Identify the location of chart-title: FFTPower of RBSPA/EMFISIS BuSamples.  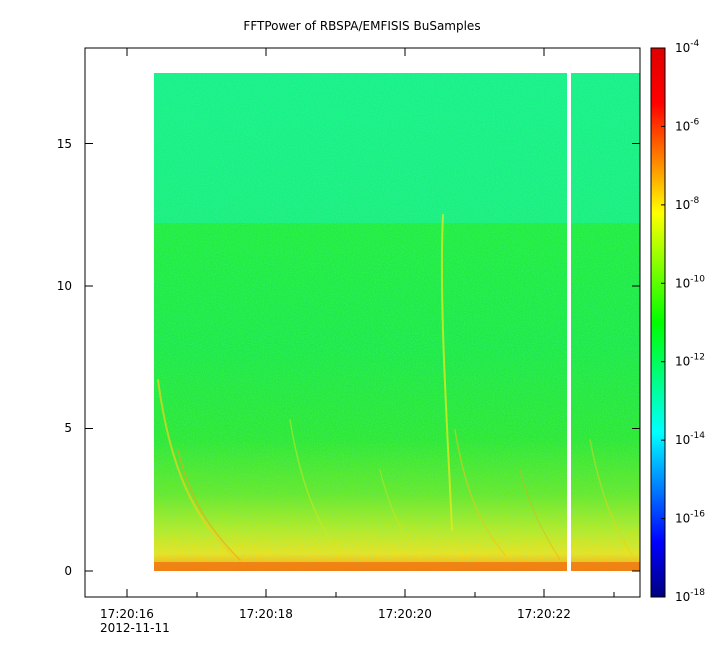
(361, 26).